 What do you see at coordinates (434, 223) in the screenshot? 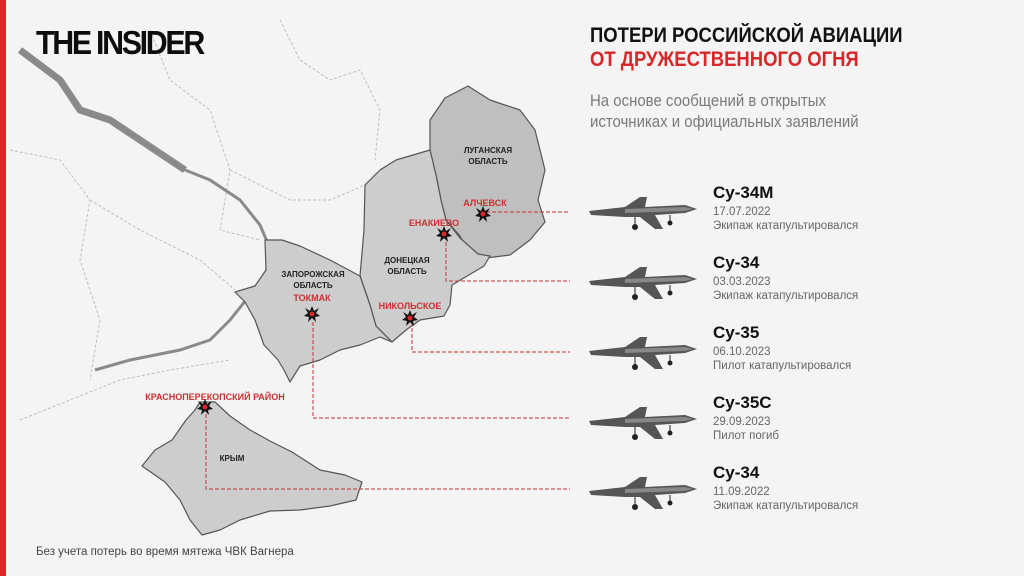
I see `svg-text: ЕНАКИЕВО` at bounding box center [434, 223].